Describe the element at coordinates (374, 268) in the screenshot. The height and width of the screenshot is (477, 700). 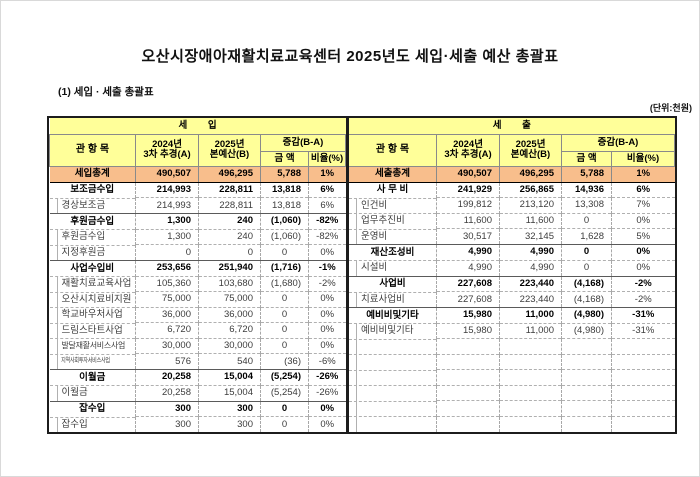
I see `row-label-text: 시설비` at that location.